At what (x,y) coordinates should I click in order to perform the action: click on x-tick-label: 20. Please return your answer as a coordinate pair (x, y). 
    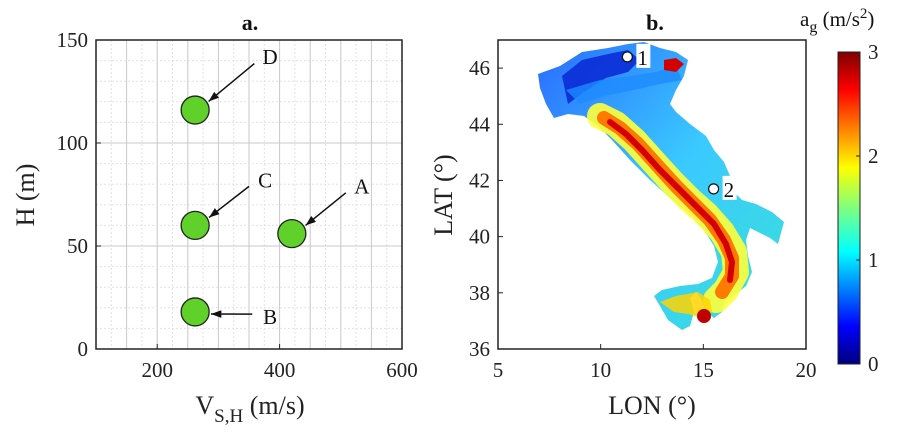
    Looking at the image, I should click on (806, 370).